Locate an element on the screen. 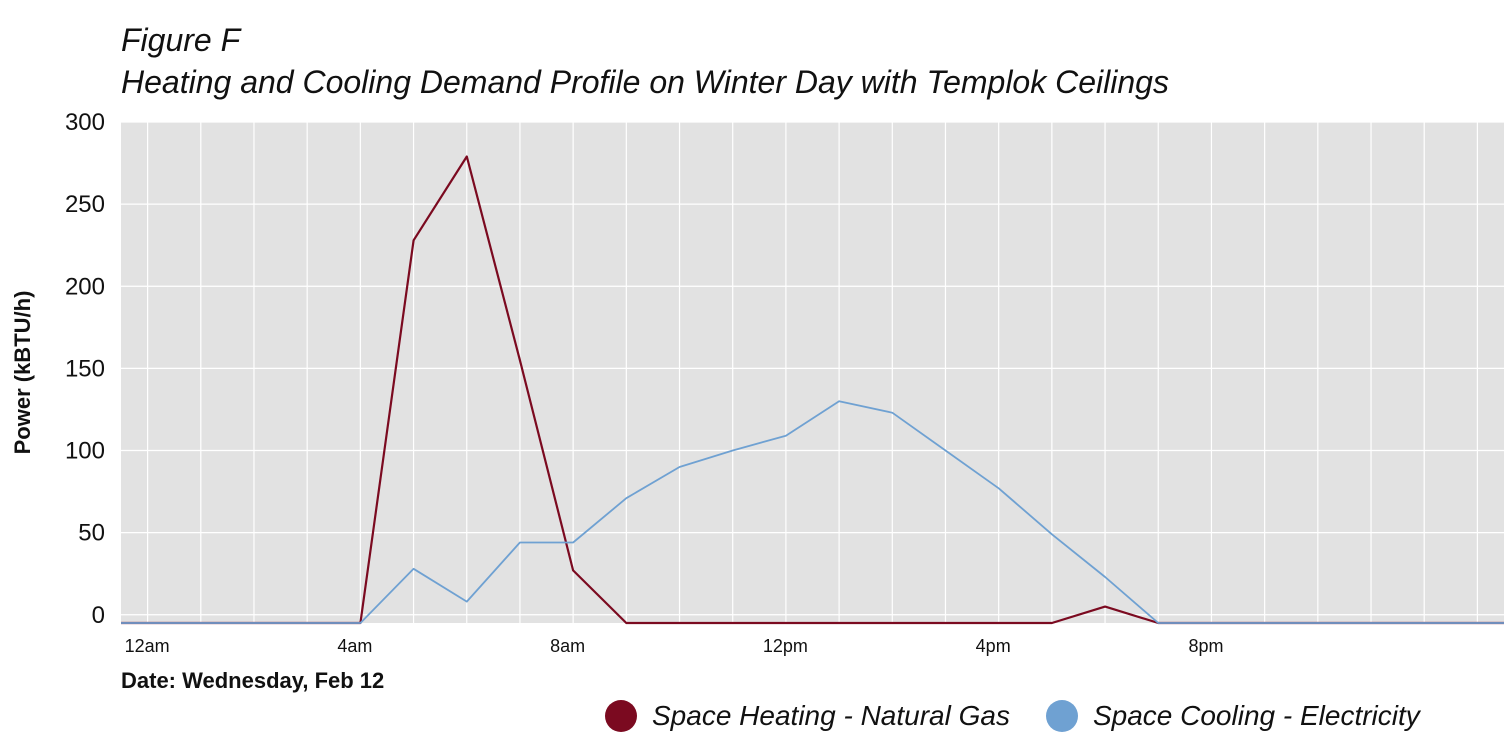 This screenshot has width=1504, height=747. y-tick-label: 300 is located at coordinates (85, 122).